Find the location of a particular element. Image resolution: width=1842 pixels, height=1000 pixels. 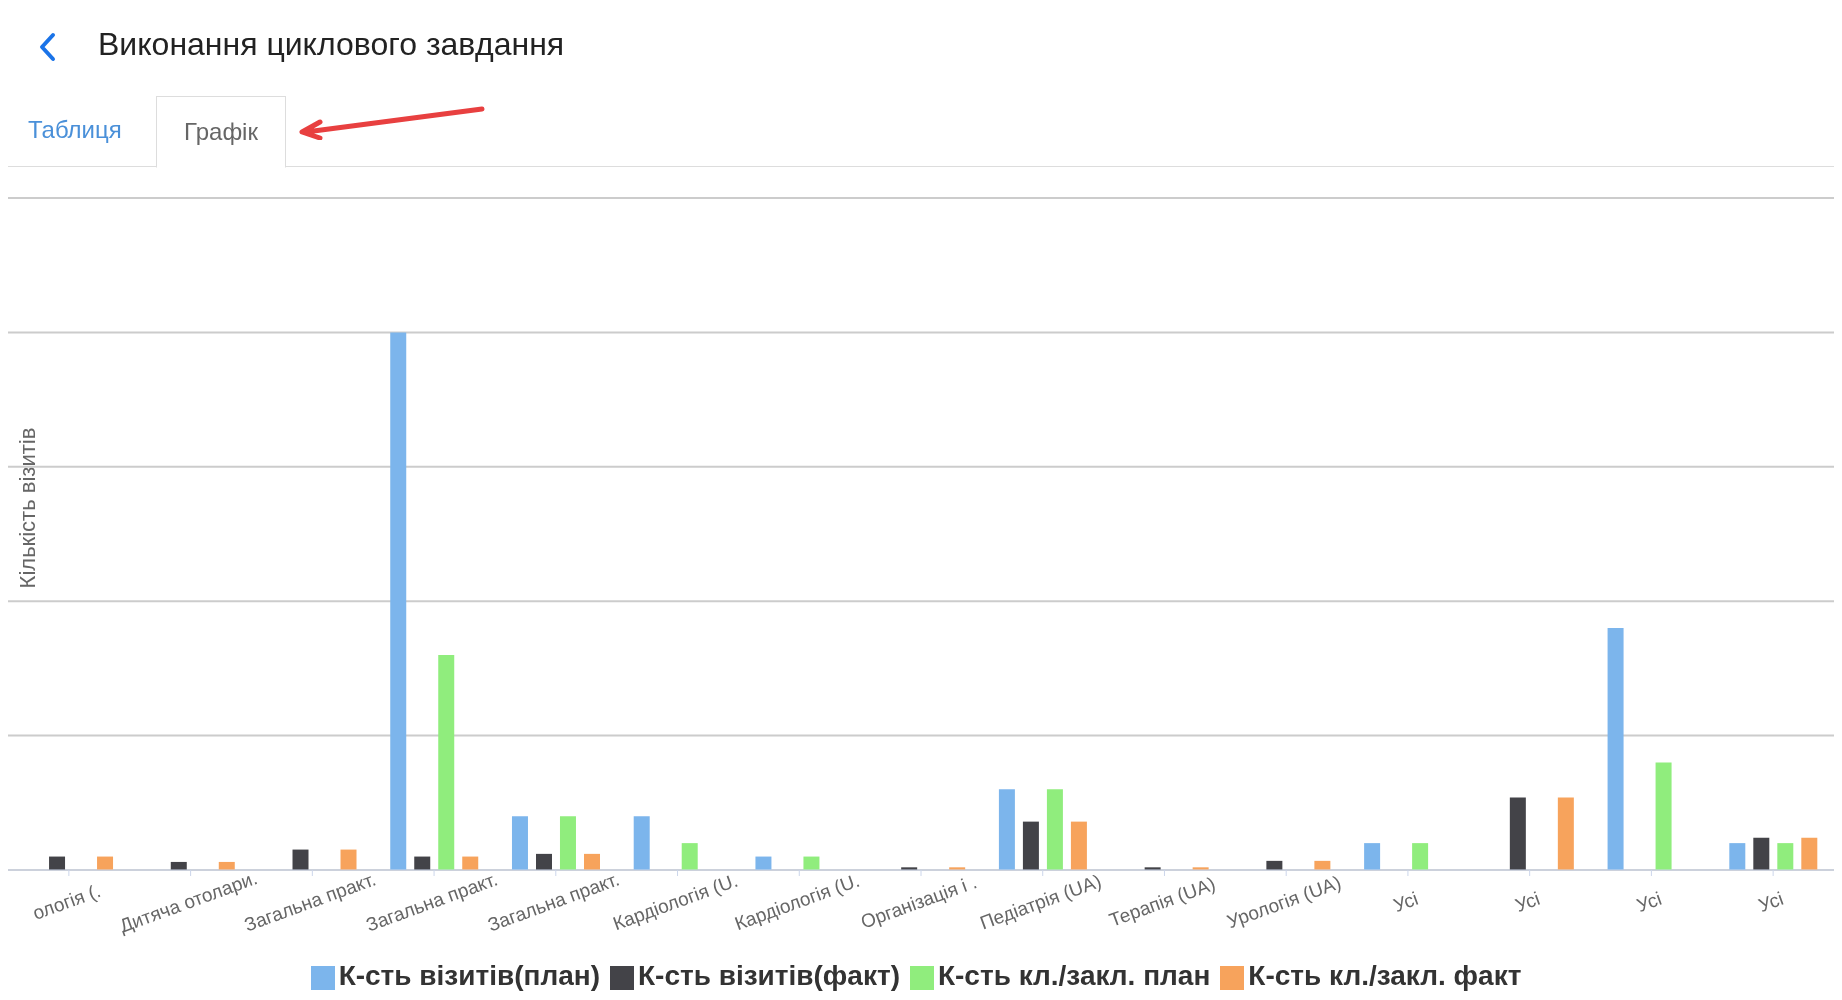

legend-label: К-сть кл./закл. план is located at coordinates (1074, 975).